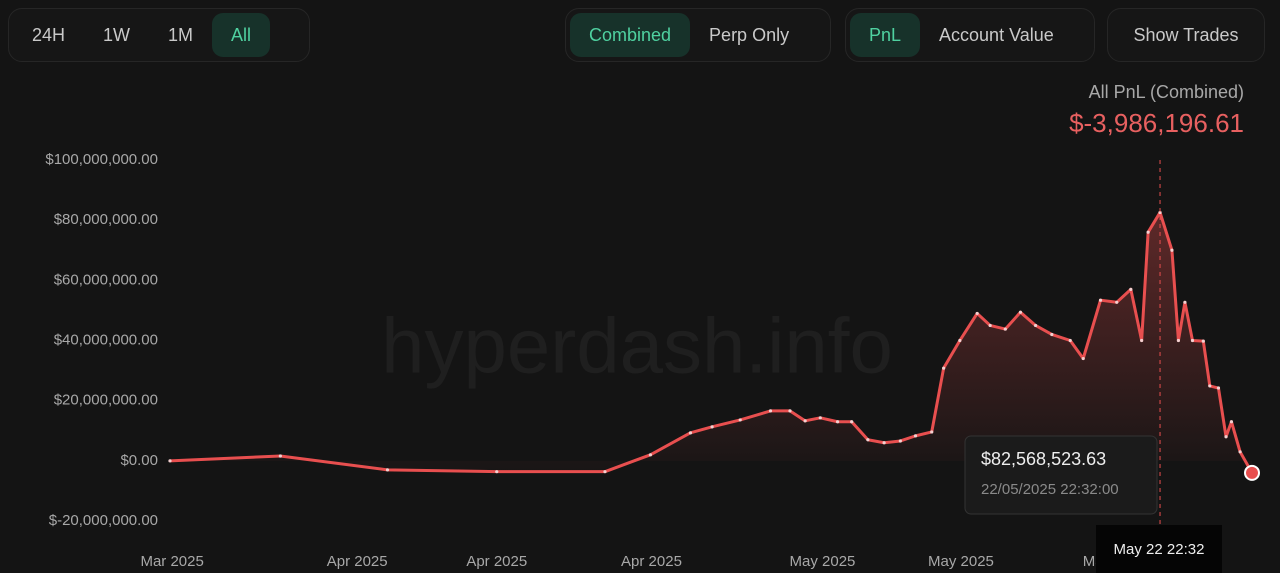 The image size is (1280, 573). I want to click on show-trades-button: Show Trades, so click(1186, 35).